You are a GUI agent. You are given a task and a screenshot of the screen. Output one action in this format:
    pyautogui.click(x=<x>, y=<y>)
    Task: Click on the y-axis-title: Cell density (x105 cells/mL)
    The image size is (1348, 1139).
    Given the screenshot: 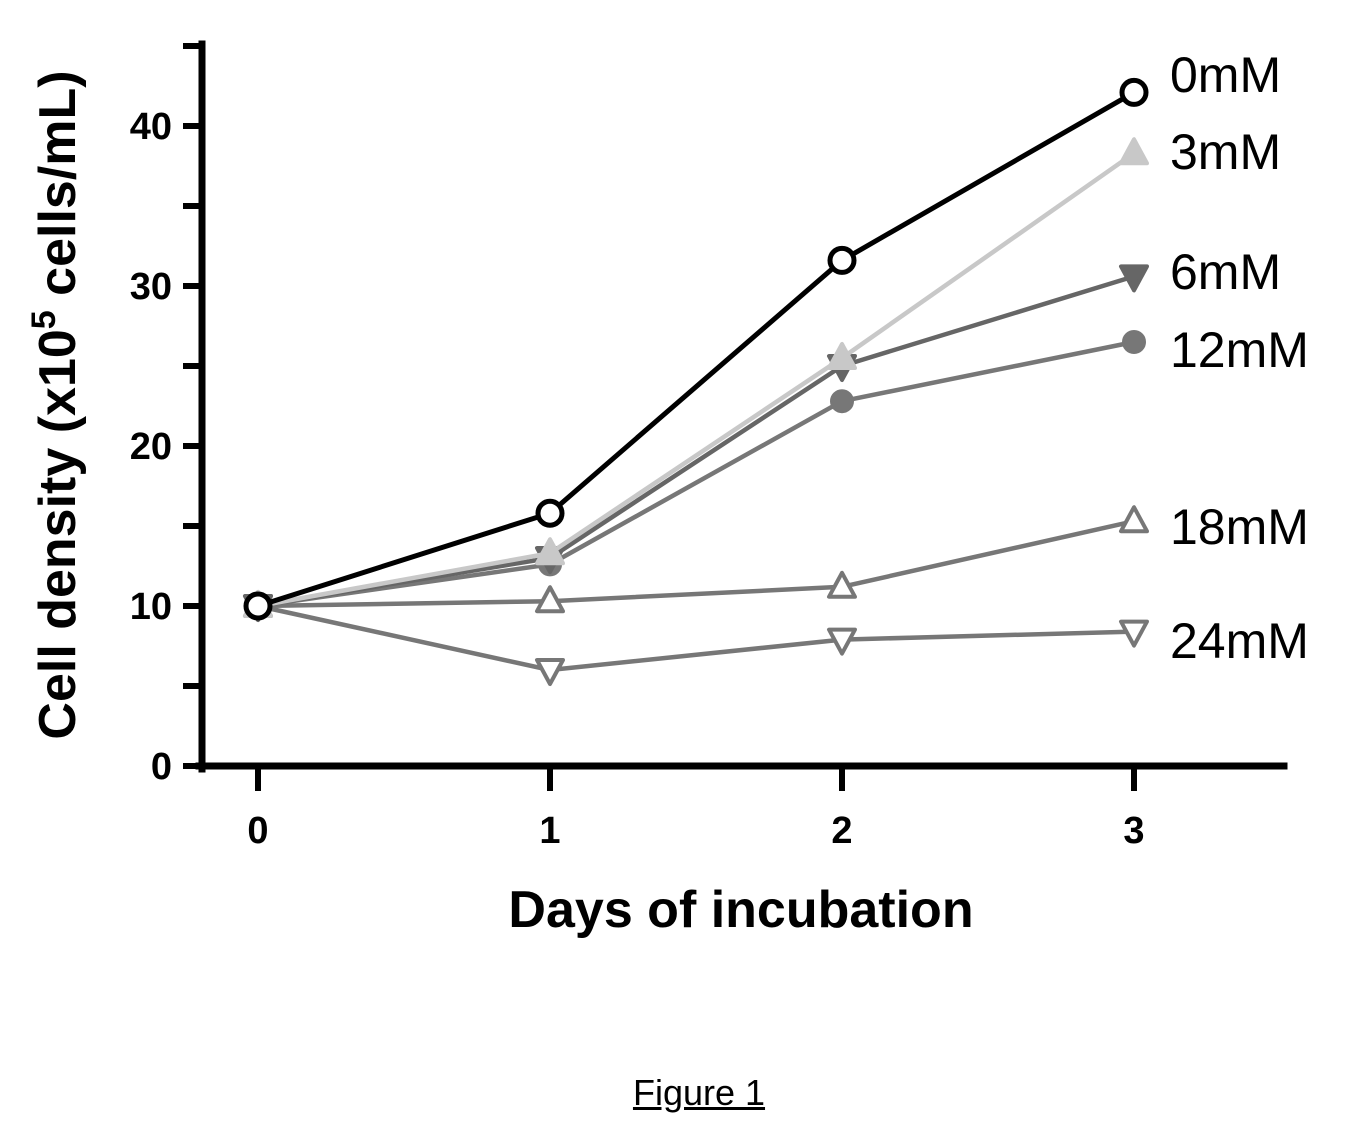 What is the action you would take?
    pyautogui.click(x=56, y=404)
    